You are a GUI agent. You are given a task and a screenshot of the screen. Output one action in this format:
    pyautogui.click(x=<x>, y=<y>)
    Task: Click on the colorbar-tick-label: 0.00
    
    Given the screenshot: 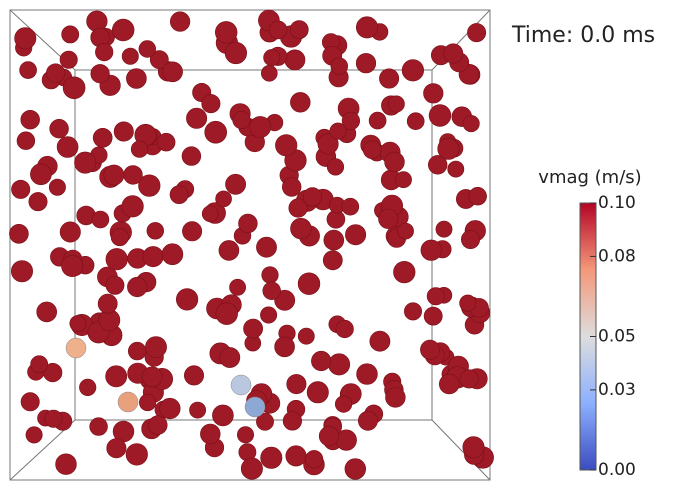 What is the action you would take?
    pyautogui.click(x=617, y=470)
    